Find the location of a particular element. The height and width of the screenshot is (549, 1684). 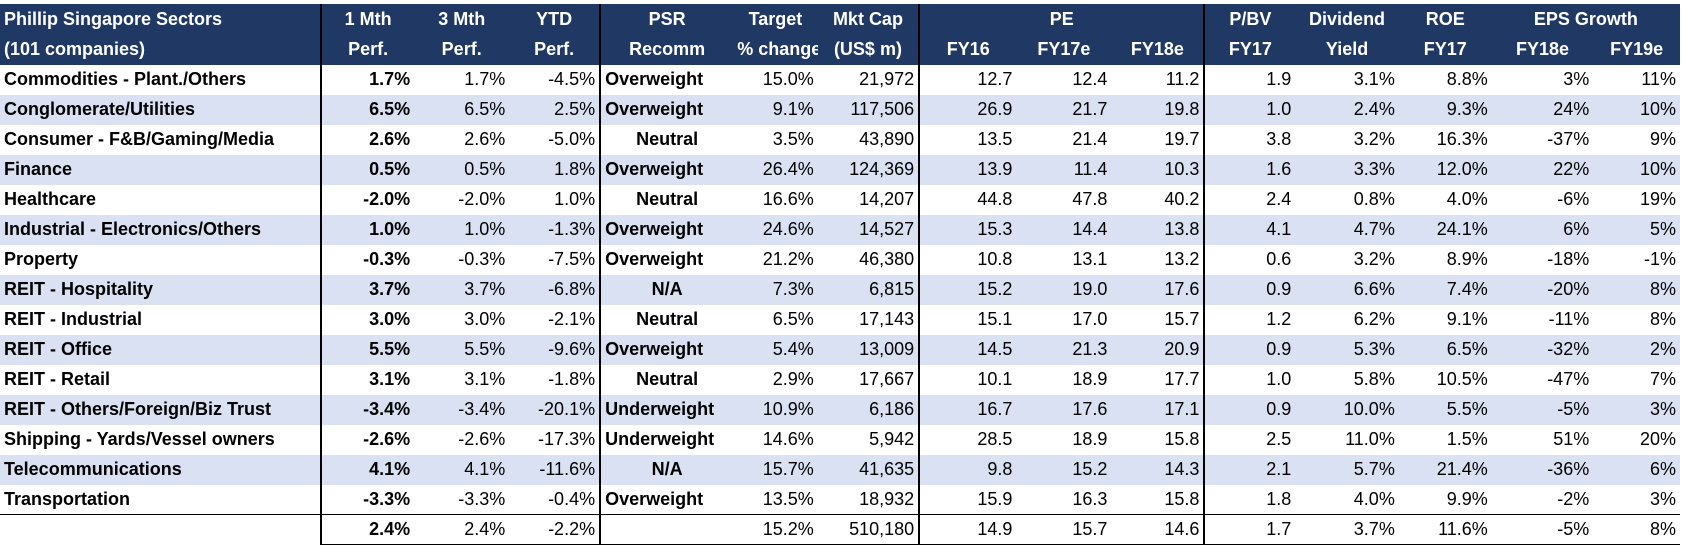

perf-1m: -0.3% is located at coordinates (387, 259).